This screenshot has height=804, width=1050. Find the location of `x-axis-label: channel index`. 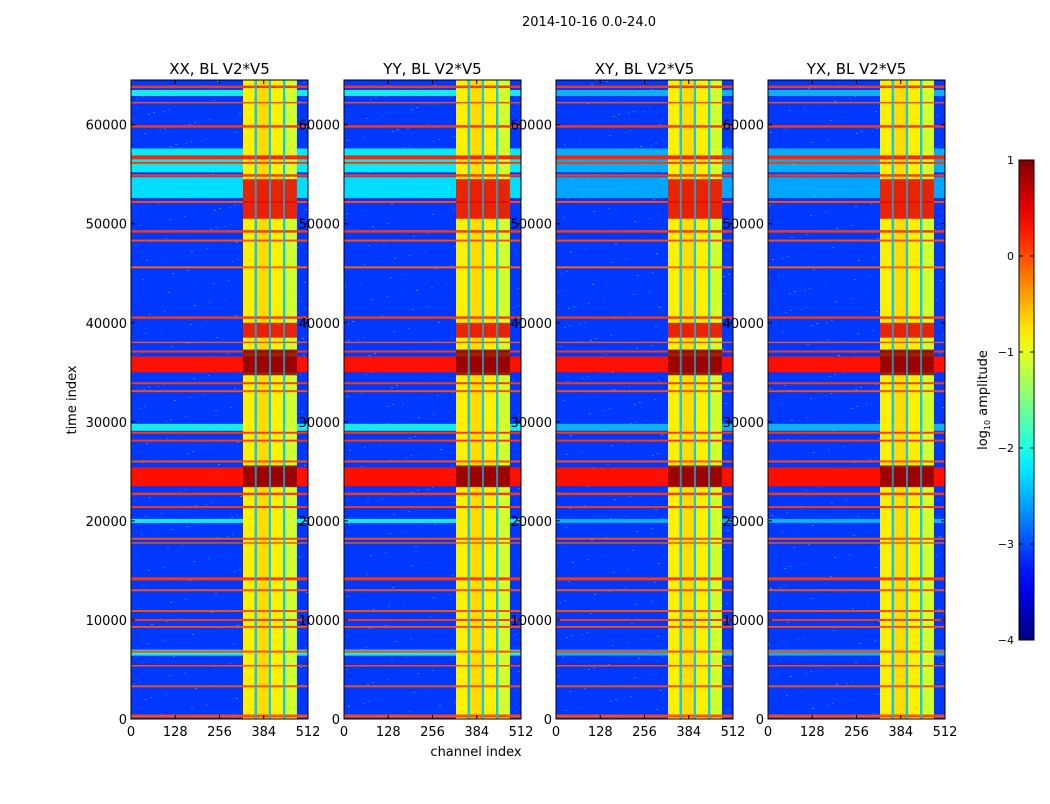

x-axis-label: channel index is located at coordinates (475, 752).